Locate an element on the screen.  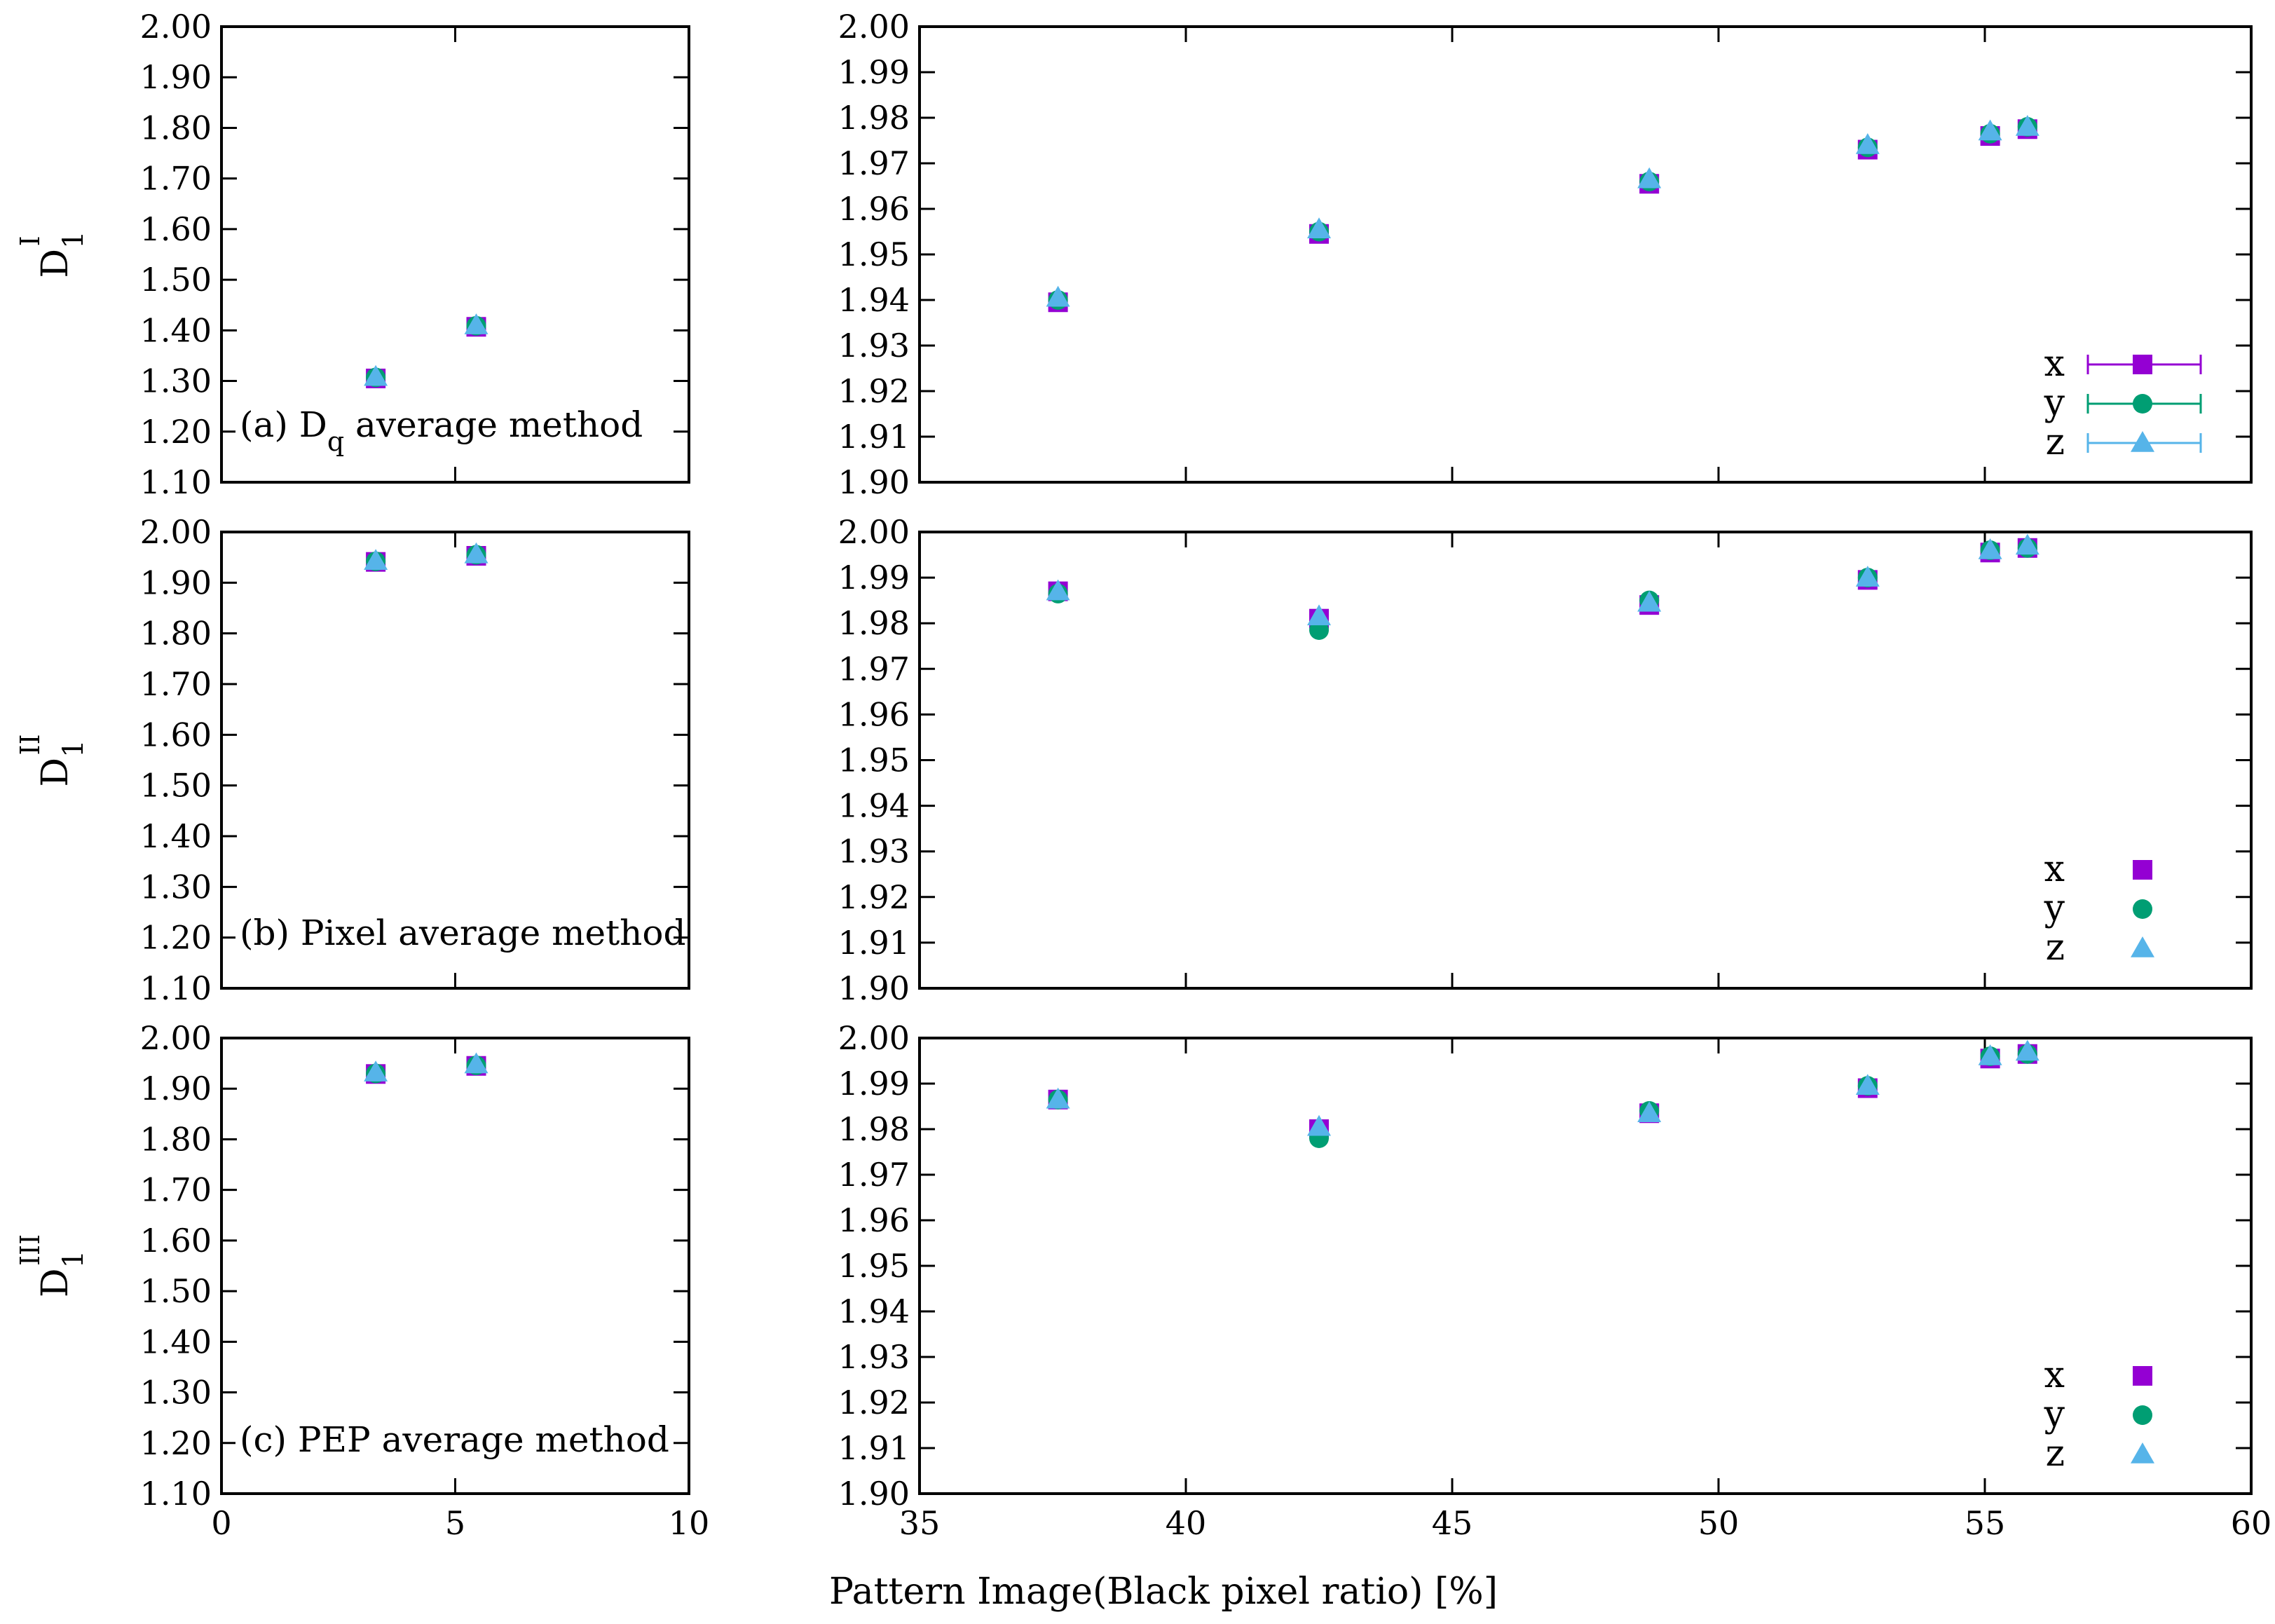
row-label-1: D1I is located at coordinates (52, 254).